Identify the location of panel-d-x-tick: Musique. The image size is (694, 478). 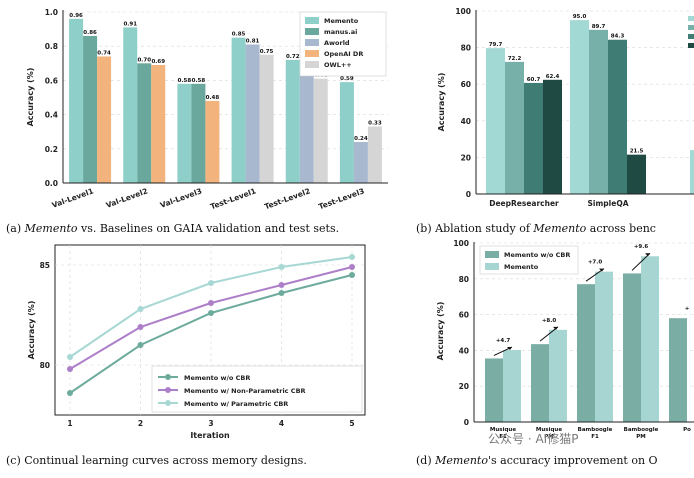
(503, 430).